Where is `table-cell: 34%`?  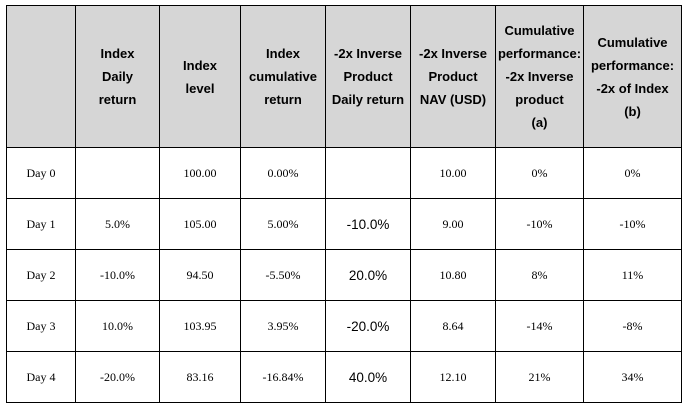
table-cell: 34% is located at coordinates (632, 377).